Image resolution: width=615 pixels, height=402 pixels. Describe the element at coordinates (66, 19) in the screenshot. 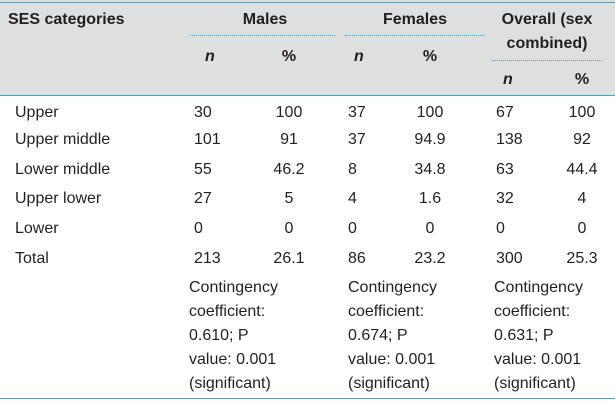

I see `header-ses-categories: SES categories` at that location.